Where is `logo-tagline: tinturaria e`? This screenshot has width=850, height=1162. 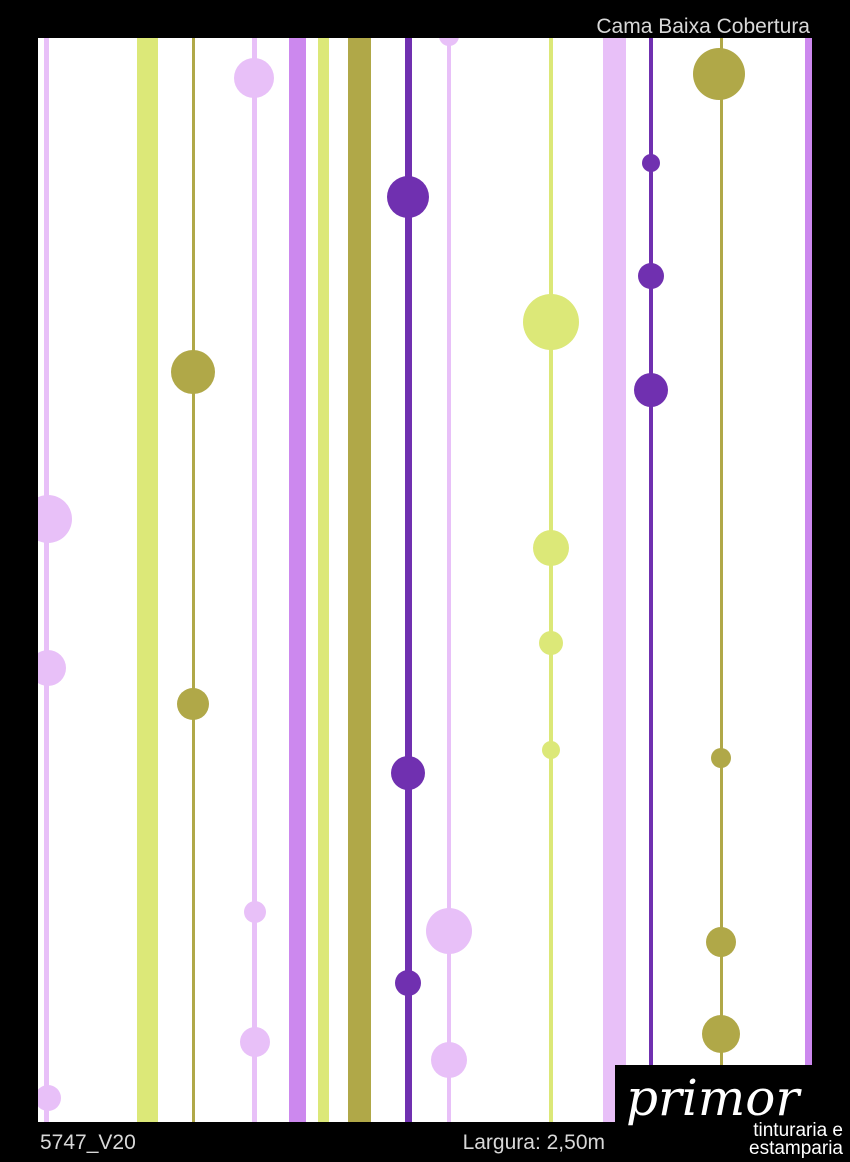 logo-tagline: tinturaria e is located at coordinates (798, 1130).